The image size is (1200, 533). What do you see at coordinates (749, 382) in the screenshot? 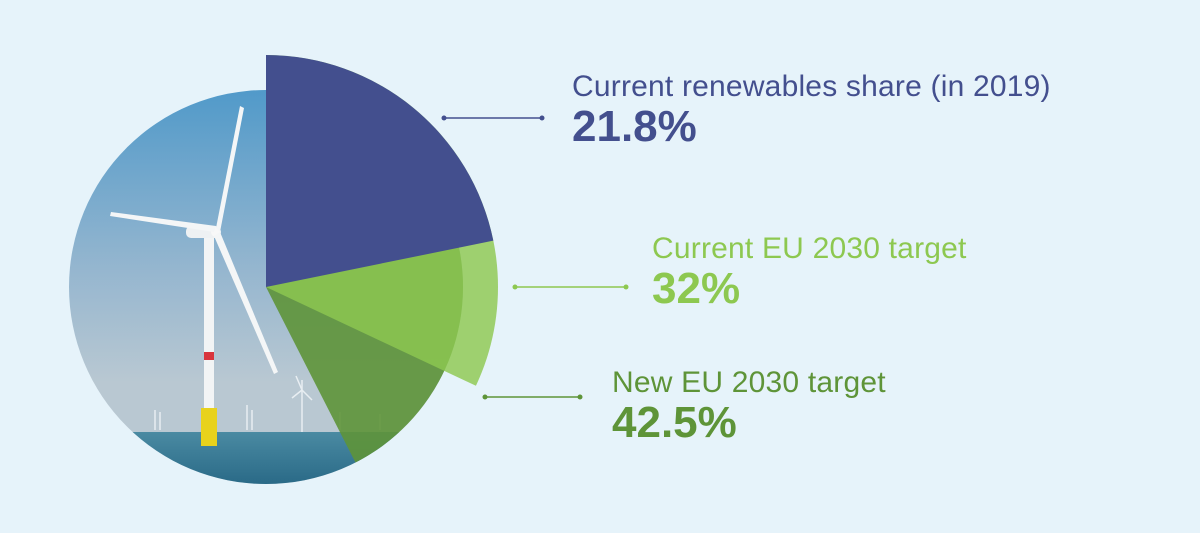
I see `new-target-label: New EU 2030 target` at bounding box center [749, 382].